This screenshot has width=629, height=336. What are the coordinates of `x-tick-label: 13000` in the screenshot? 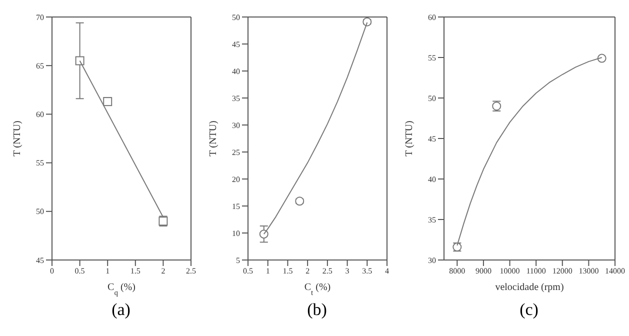 It's located at (588, 271).